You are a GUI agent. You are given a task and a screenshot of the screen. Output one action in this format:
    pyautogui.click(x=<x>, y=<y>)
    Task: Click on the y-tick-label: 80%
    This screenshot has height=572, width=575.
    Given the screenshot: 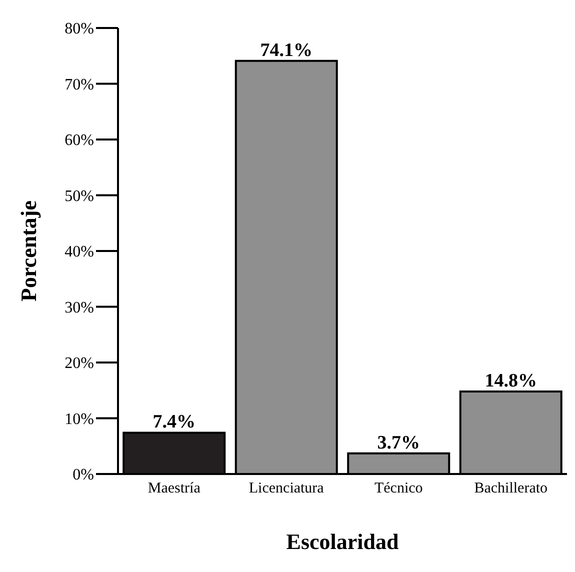 What is the action you would take?
    pyautogui.click(x=79, y=29)
    